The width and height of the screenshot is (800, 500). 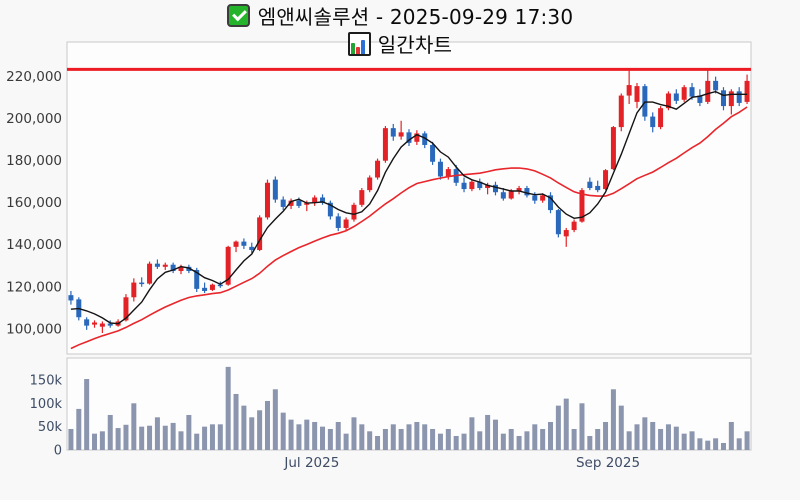 I want to click on svg-text: 160,000, so click(x=34, y=203).